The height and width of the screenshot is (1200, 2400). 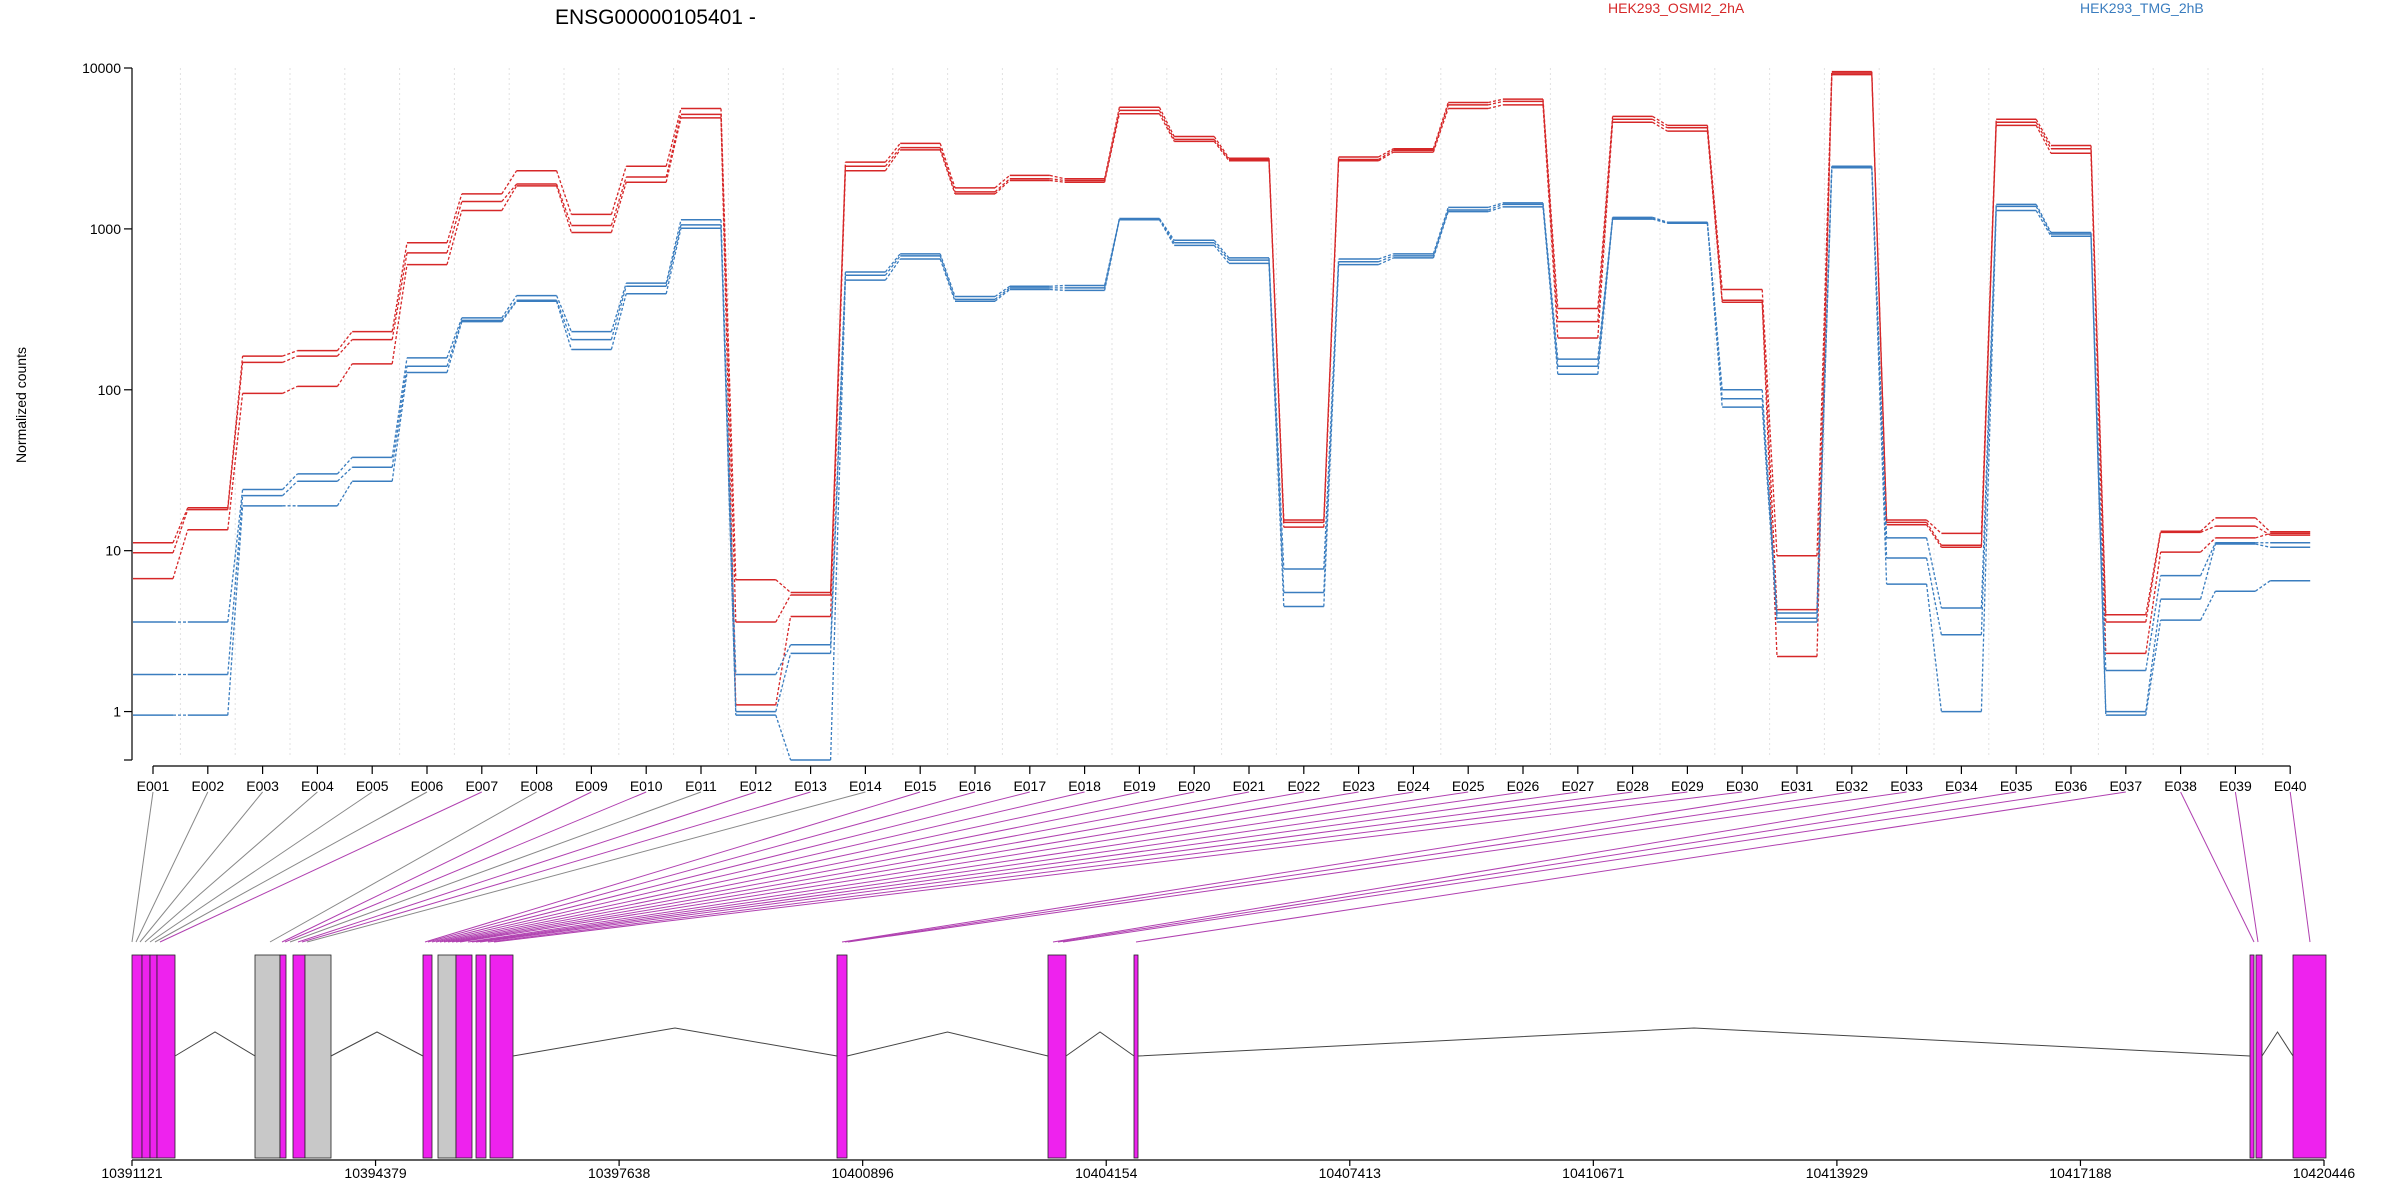 What do you see at coordinates (105, 229) in the screenshot?
I see `y-tick-label: 1000` at bounding box center [105, 229].